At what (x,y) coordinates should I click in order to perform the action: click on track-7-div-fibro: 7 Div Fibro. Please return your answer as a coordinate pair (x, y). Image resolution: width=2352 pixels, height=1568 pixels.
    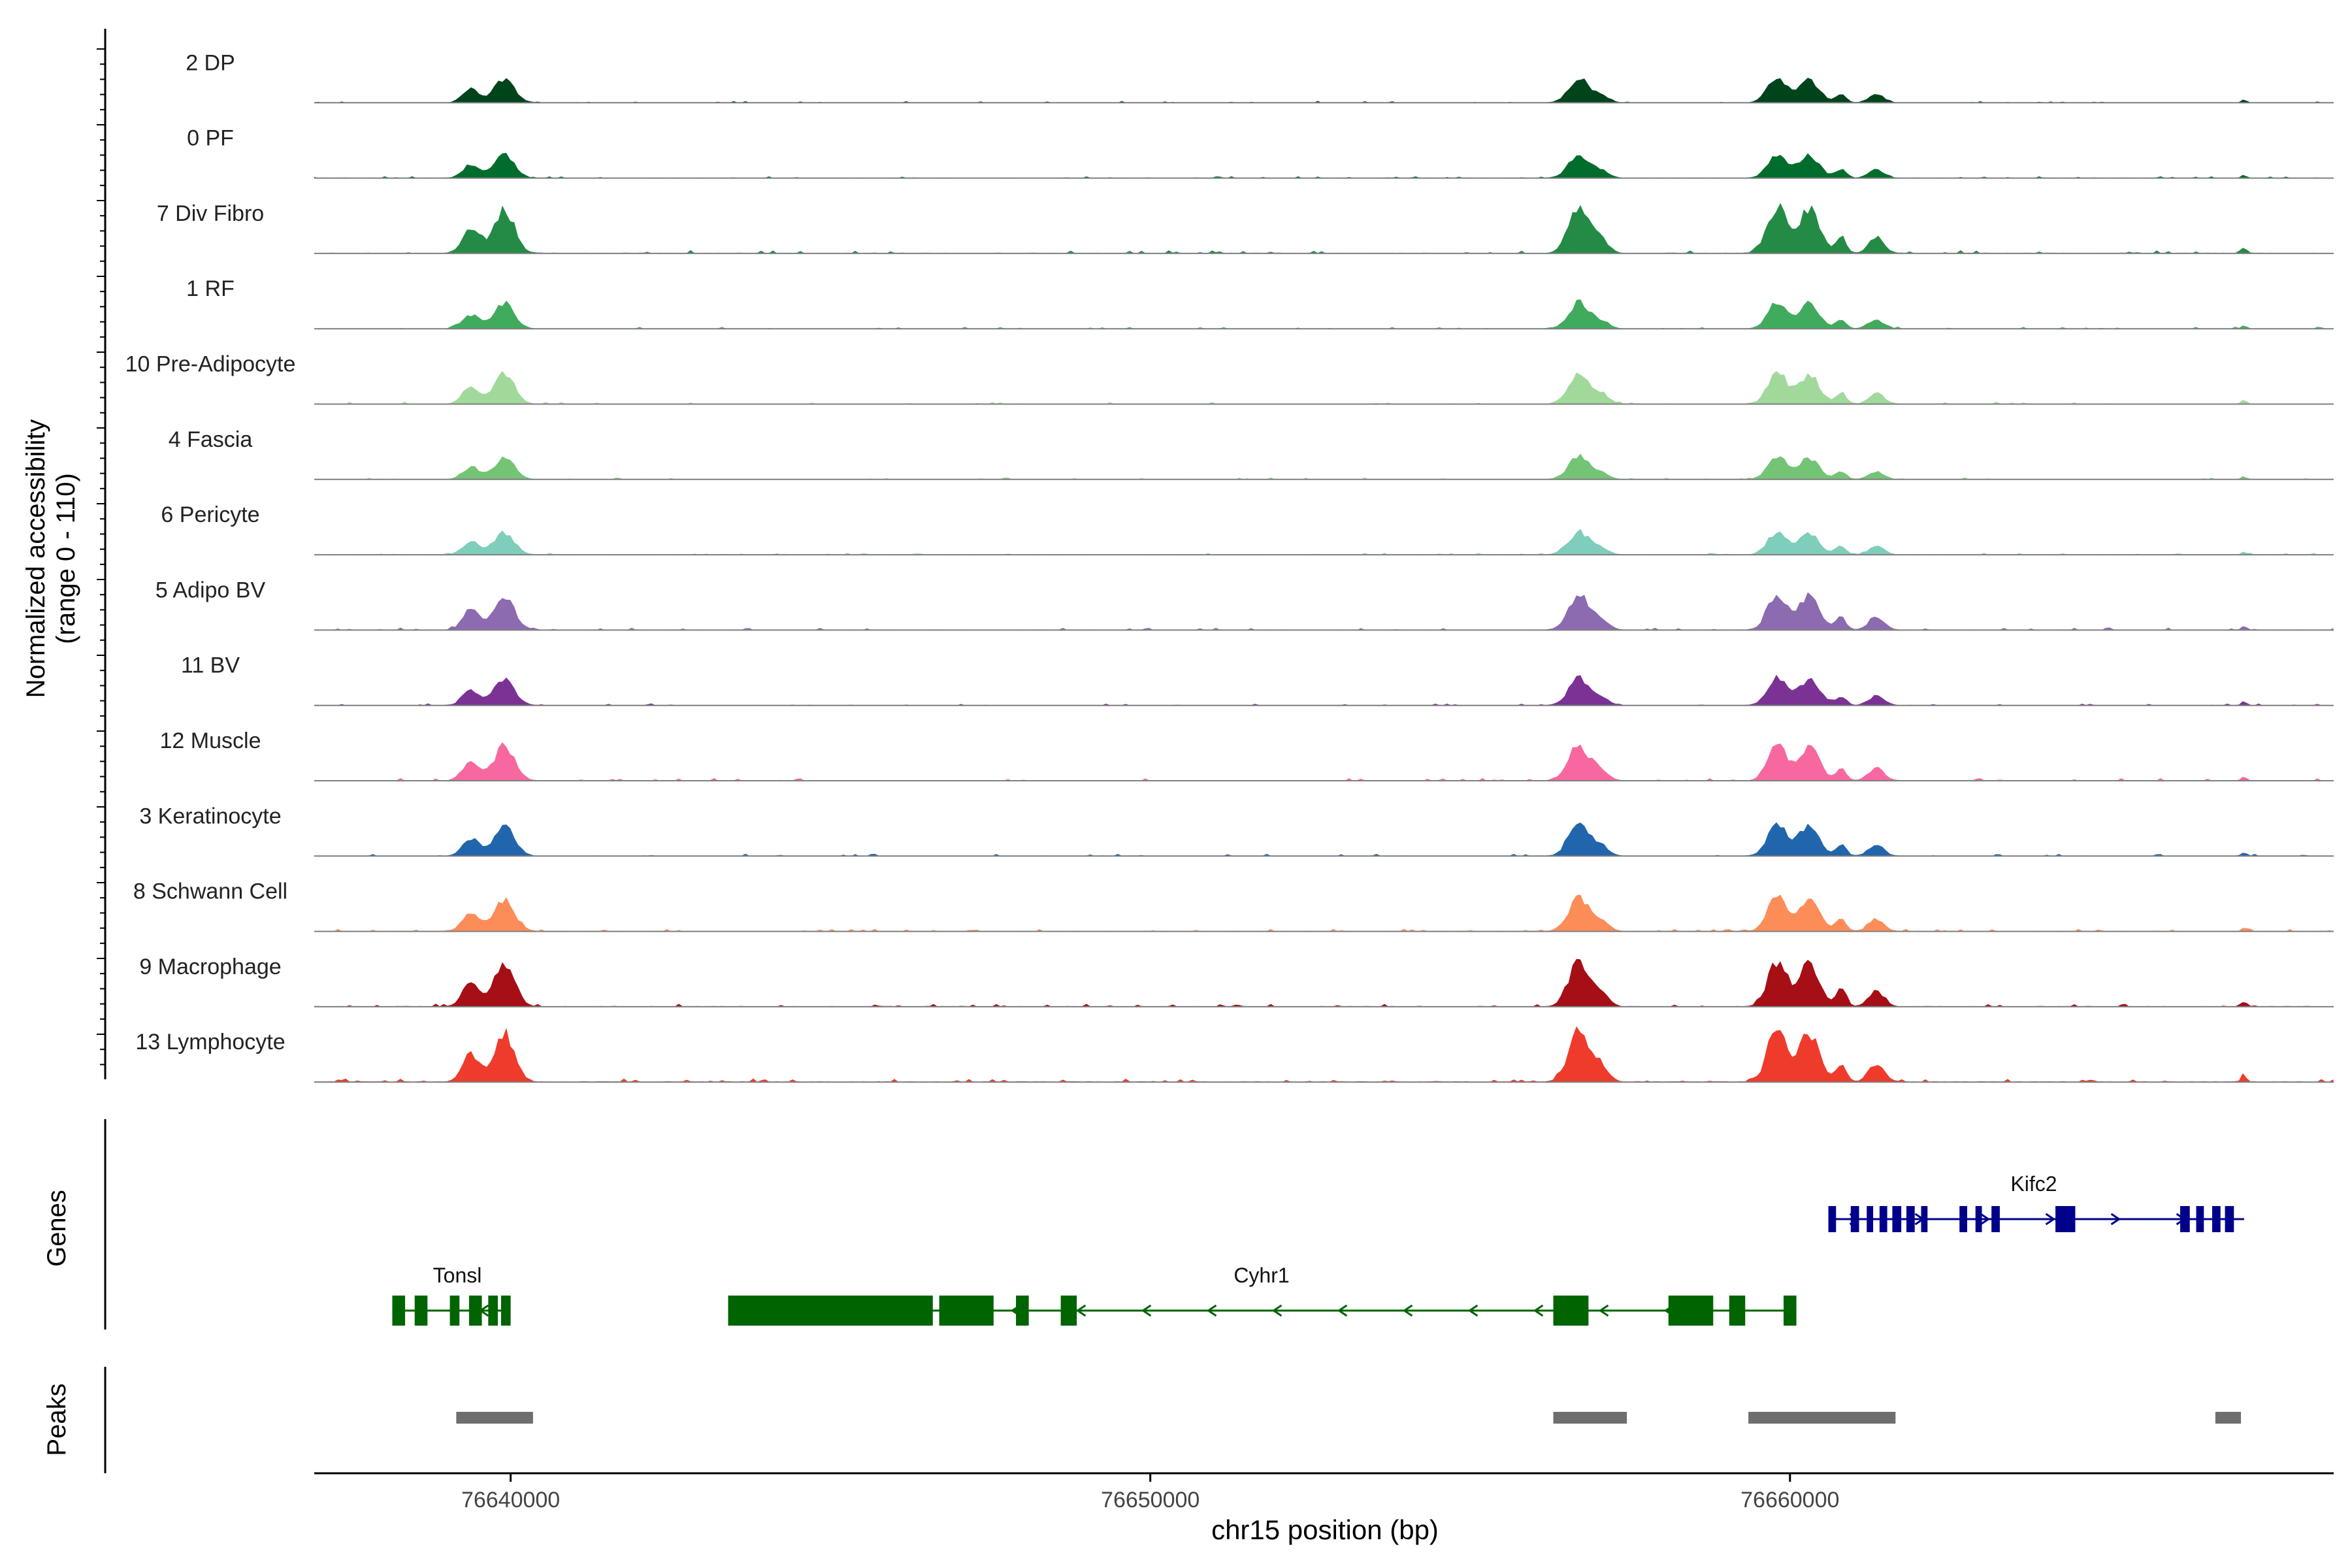
    Looking at the image, I should click on (1245, 227).